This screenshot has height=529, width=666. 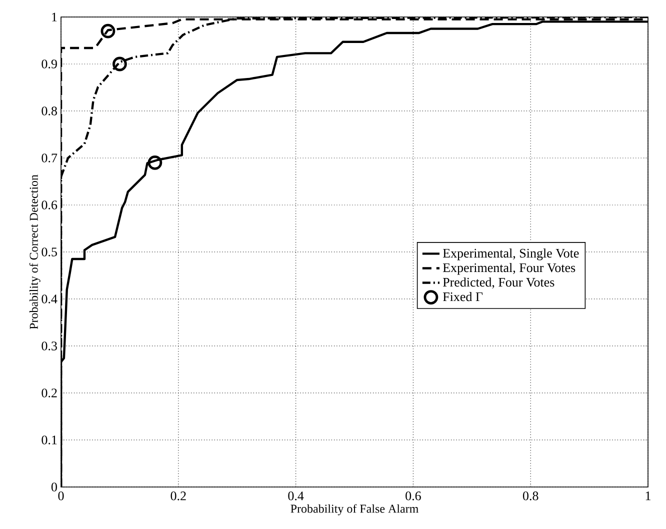 What do you see at coordinates (49, 440) in the screenshot?
I see `y-tick-label: 0.1` at bounding box center [49, 440].